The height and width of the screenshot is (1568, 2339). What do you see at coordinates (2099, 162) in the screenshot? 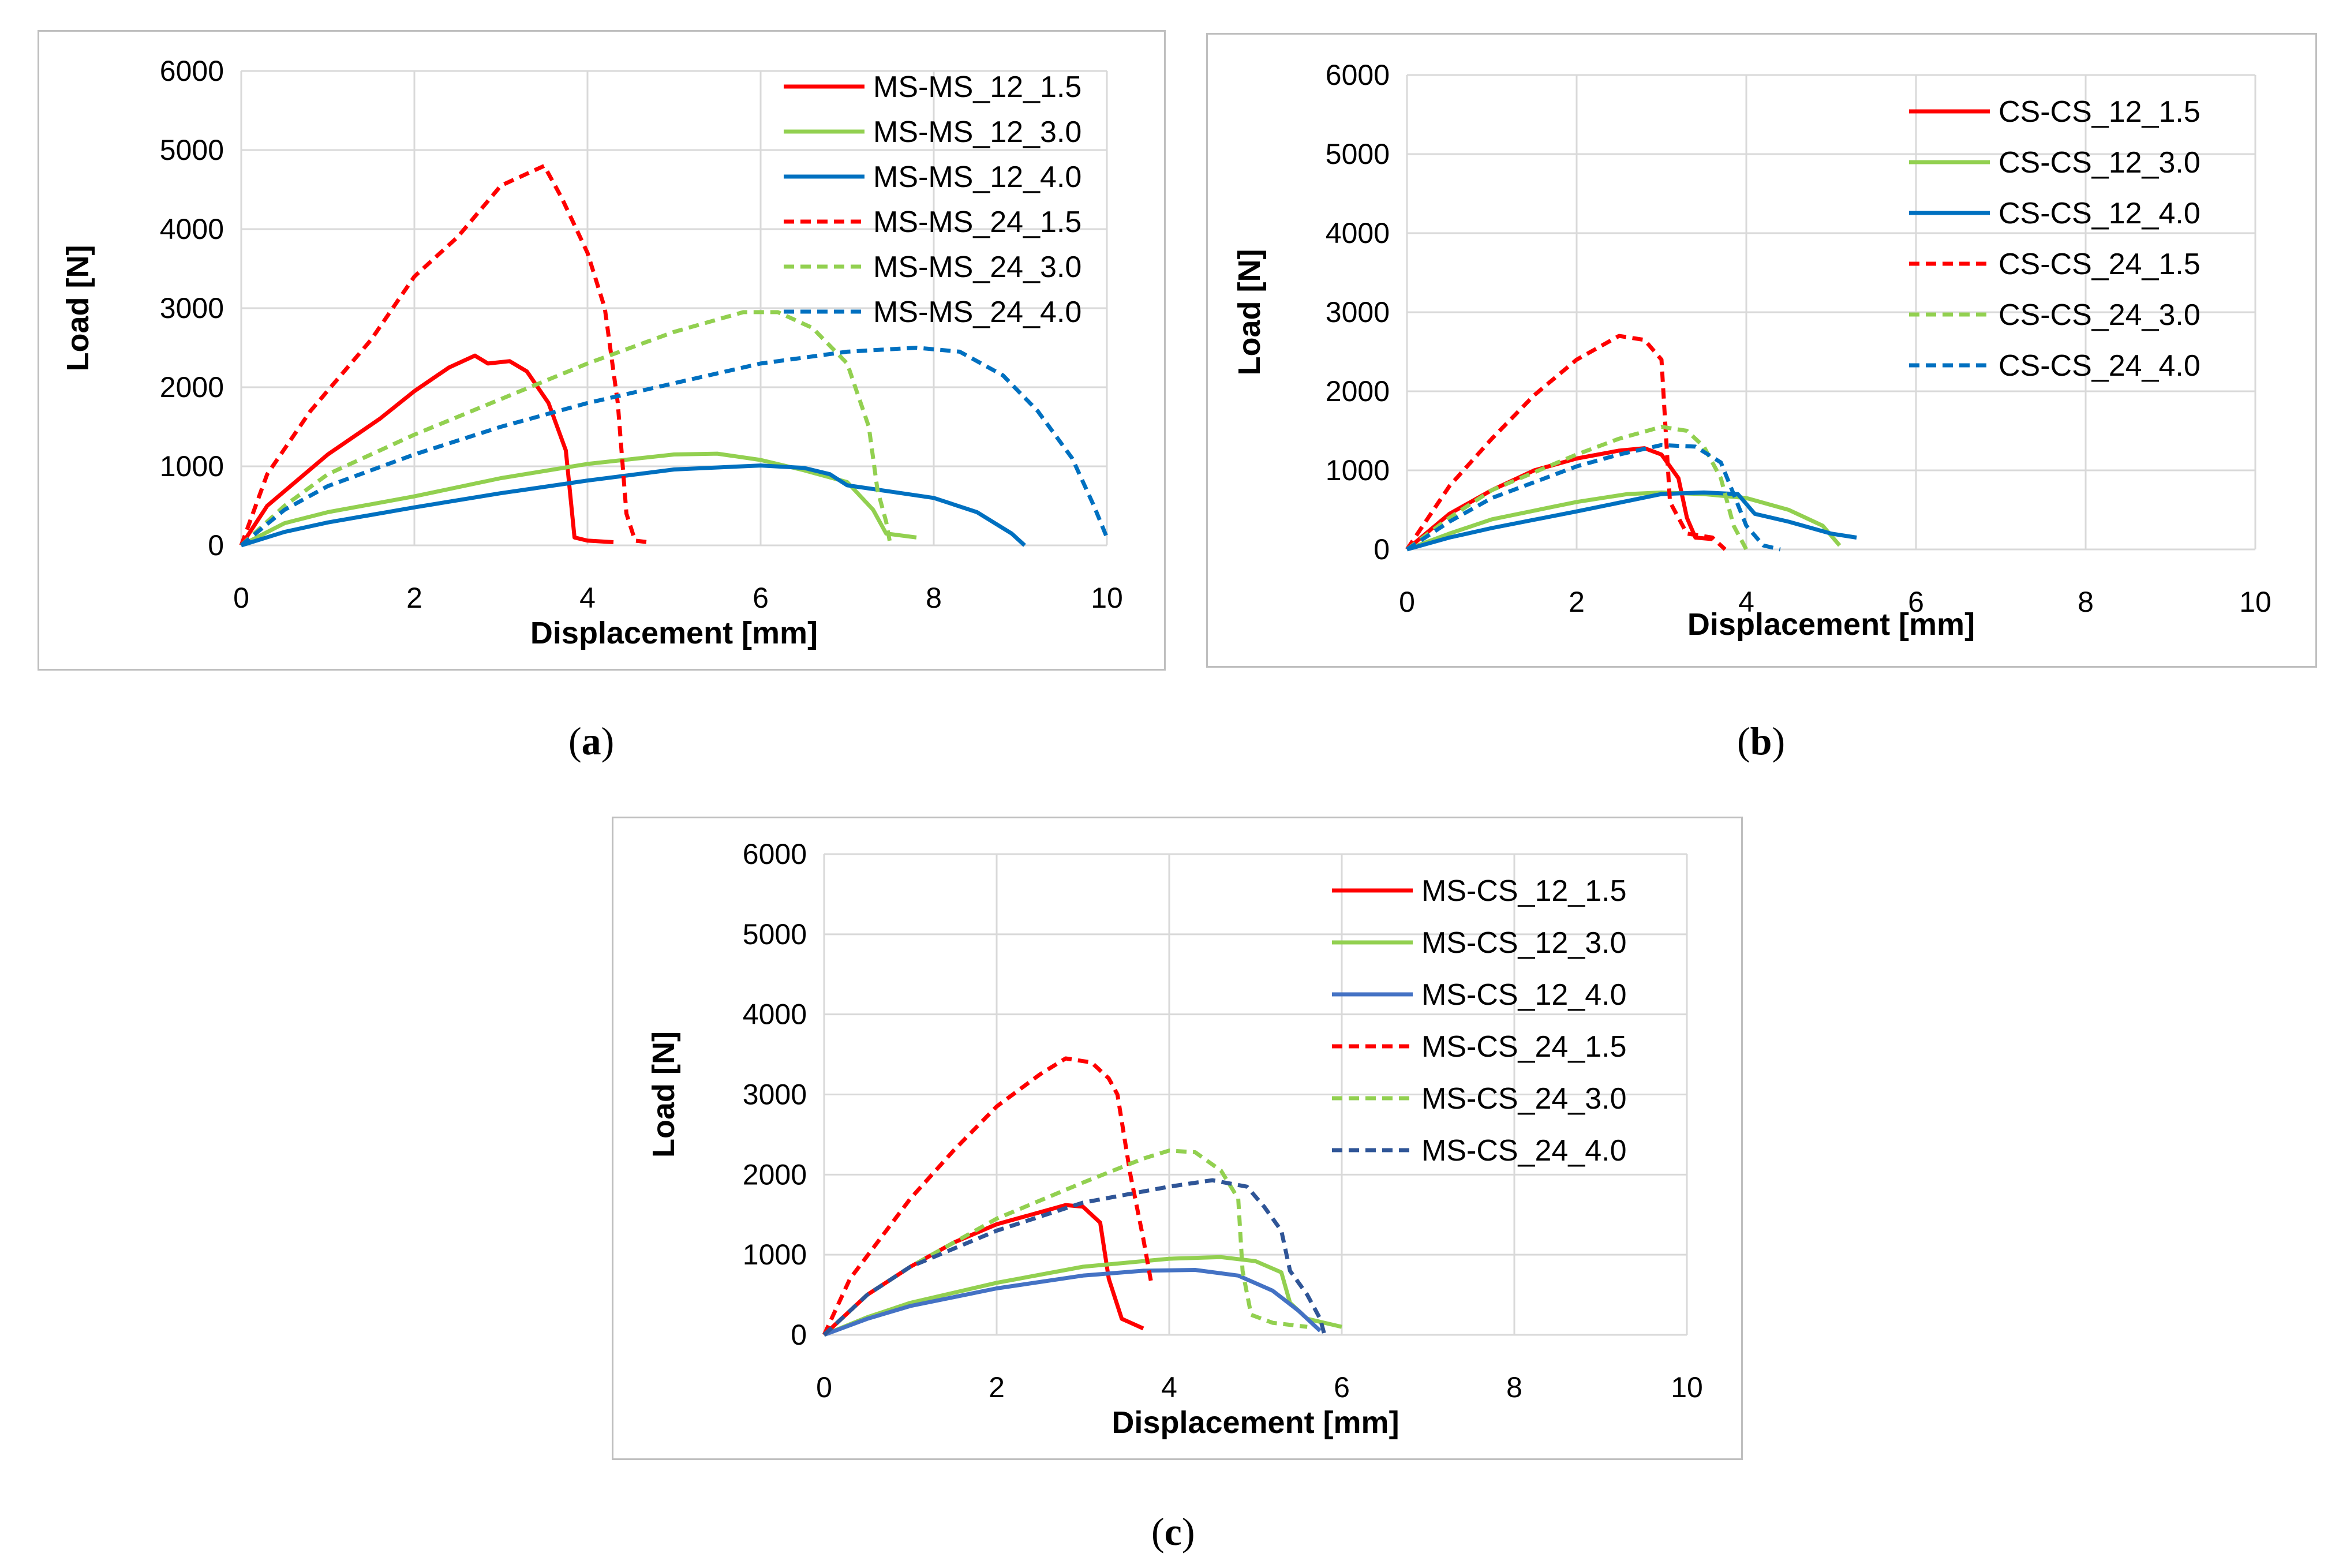
I see `legend-entry-label: CS-CS_12_3.0` at bounding box center [2099, 162].